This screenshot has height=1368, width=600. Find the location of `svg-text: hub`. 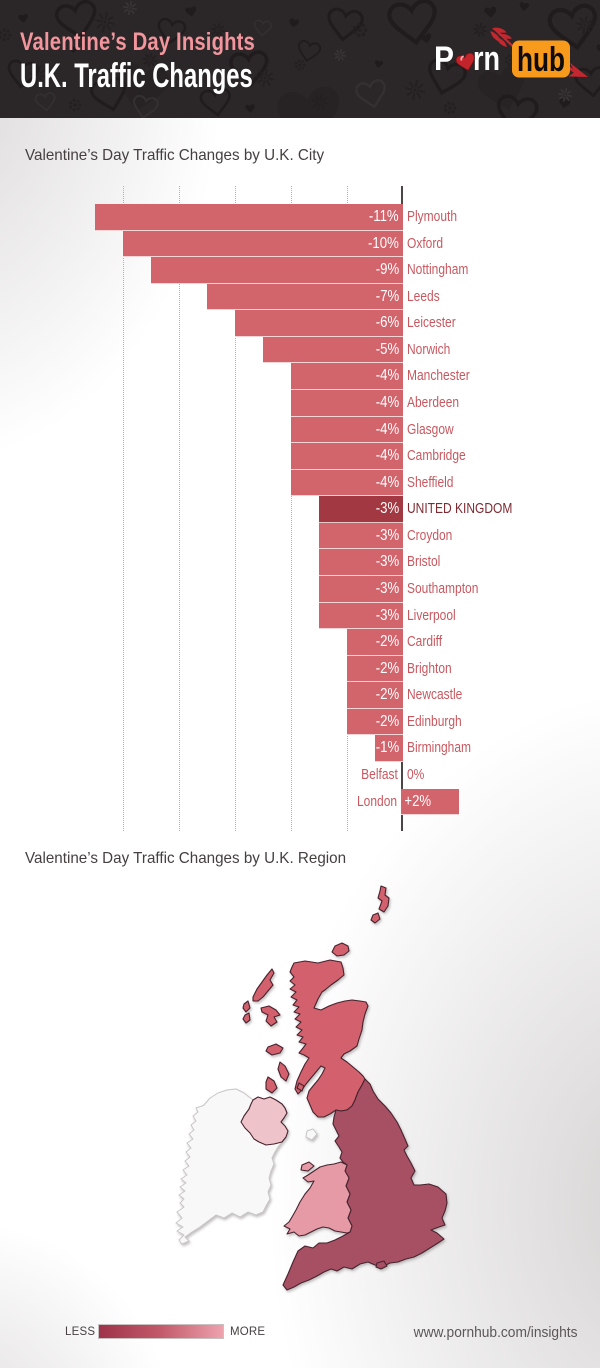

svg-text: hub is located at coordinates (541, 60).